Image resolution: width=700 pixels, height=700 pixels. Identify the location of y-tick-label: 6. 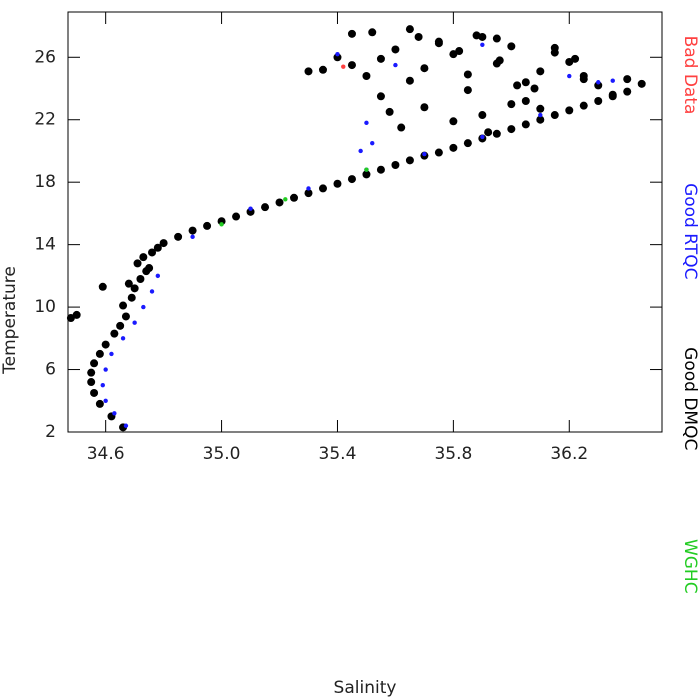
(50, 370).